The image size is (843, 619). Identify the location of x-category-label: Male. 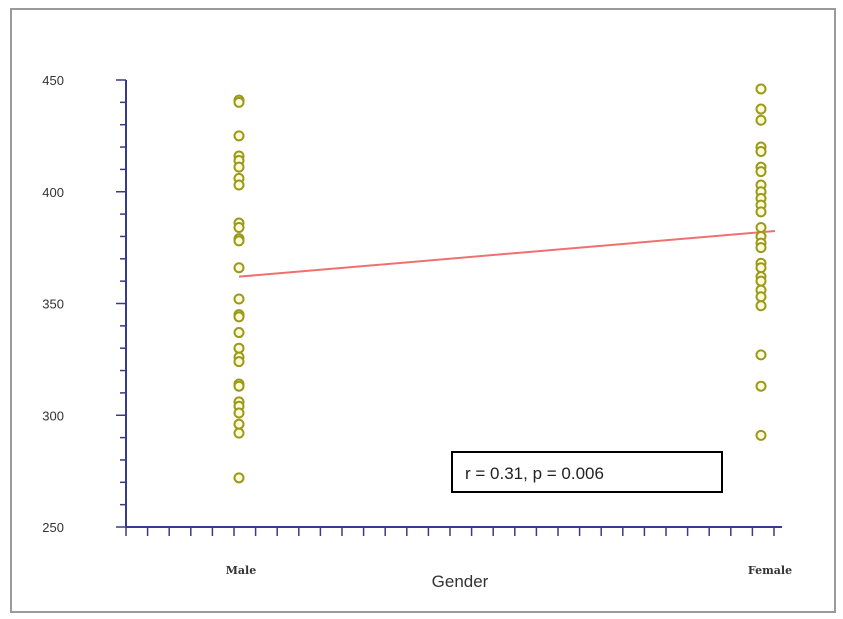
(241, 570).